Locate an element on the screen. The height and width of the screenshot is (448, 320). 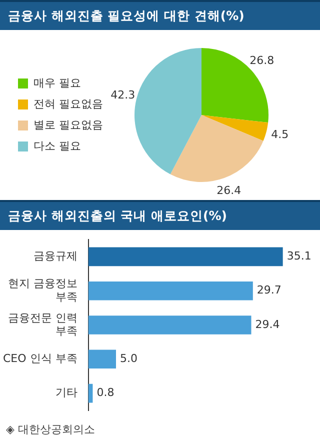
data-label: 35.1 is located at coordinates (299, 256).